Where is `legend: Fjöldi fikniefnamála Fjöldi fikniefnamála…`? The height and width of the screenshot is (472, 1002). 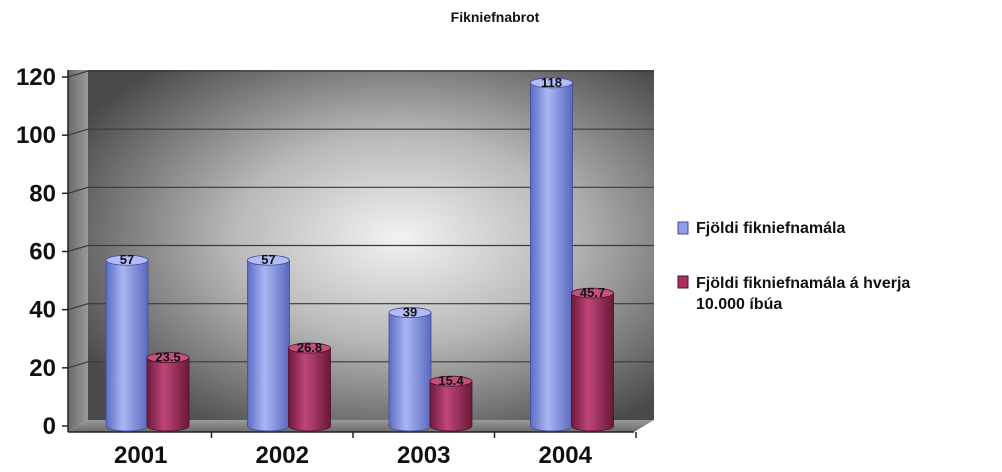
legend: Fjöldi fikniefnamála Fjöldi fikniefnamála… is located at coordinates (793, 266).